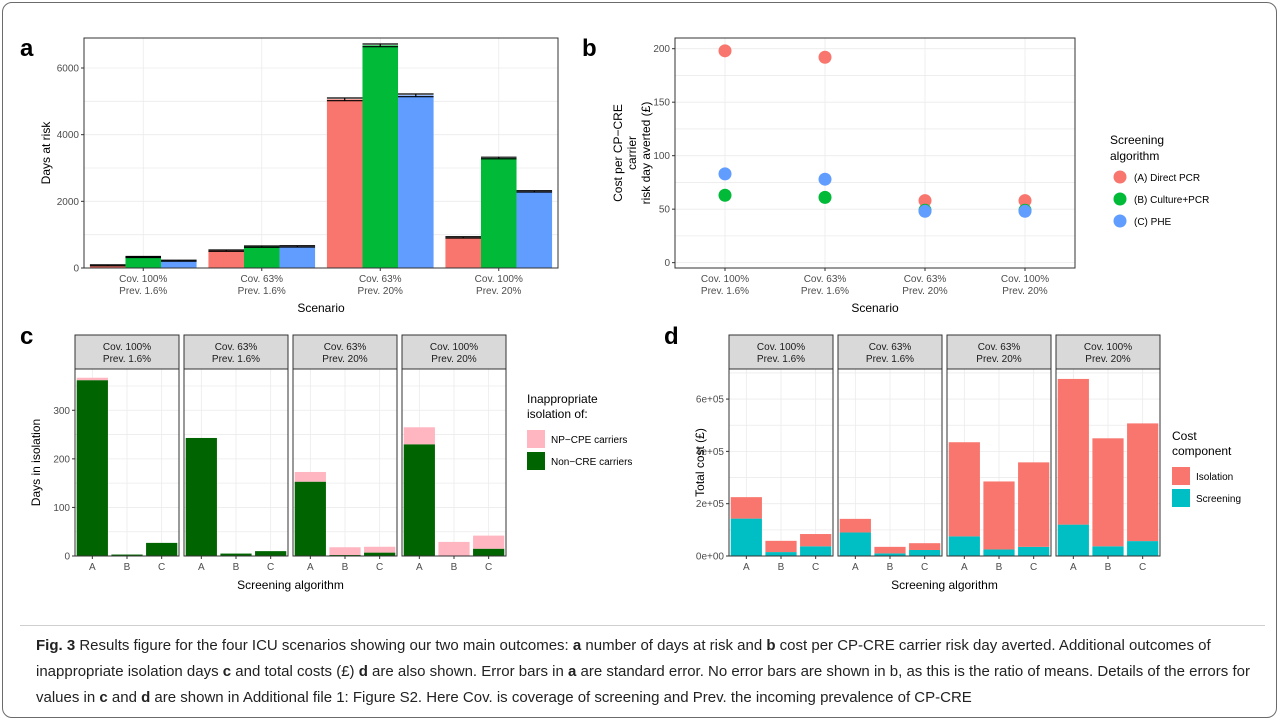 This screenshot has height=721, width=1281. What do you see at coordinates (661, 103) in the screenshot?
I see `panel-b-ytick-label: 150` at bounding box center [661, 103].